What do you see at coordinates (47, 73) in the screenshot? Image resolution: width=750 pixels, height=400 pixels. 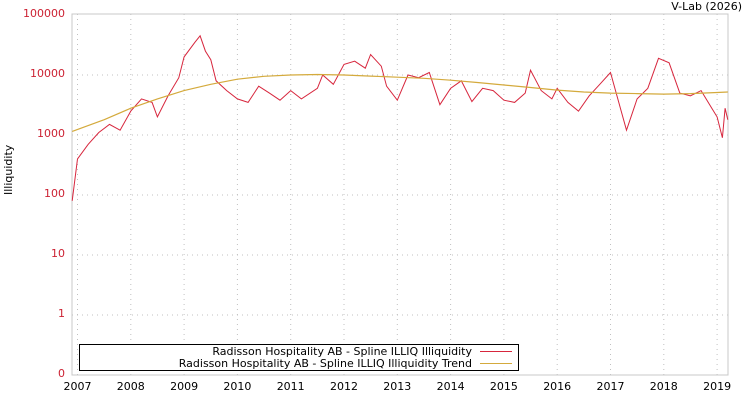 I see `y-tick-label: 10000` at bounding box center [47, 73].